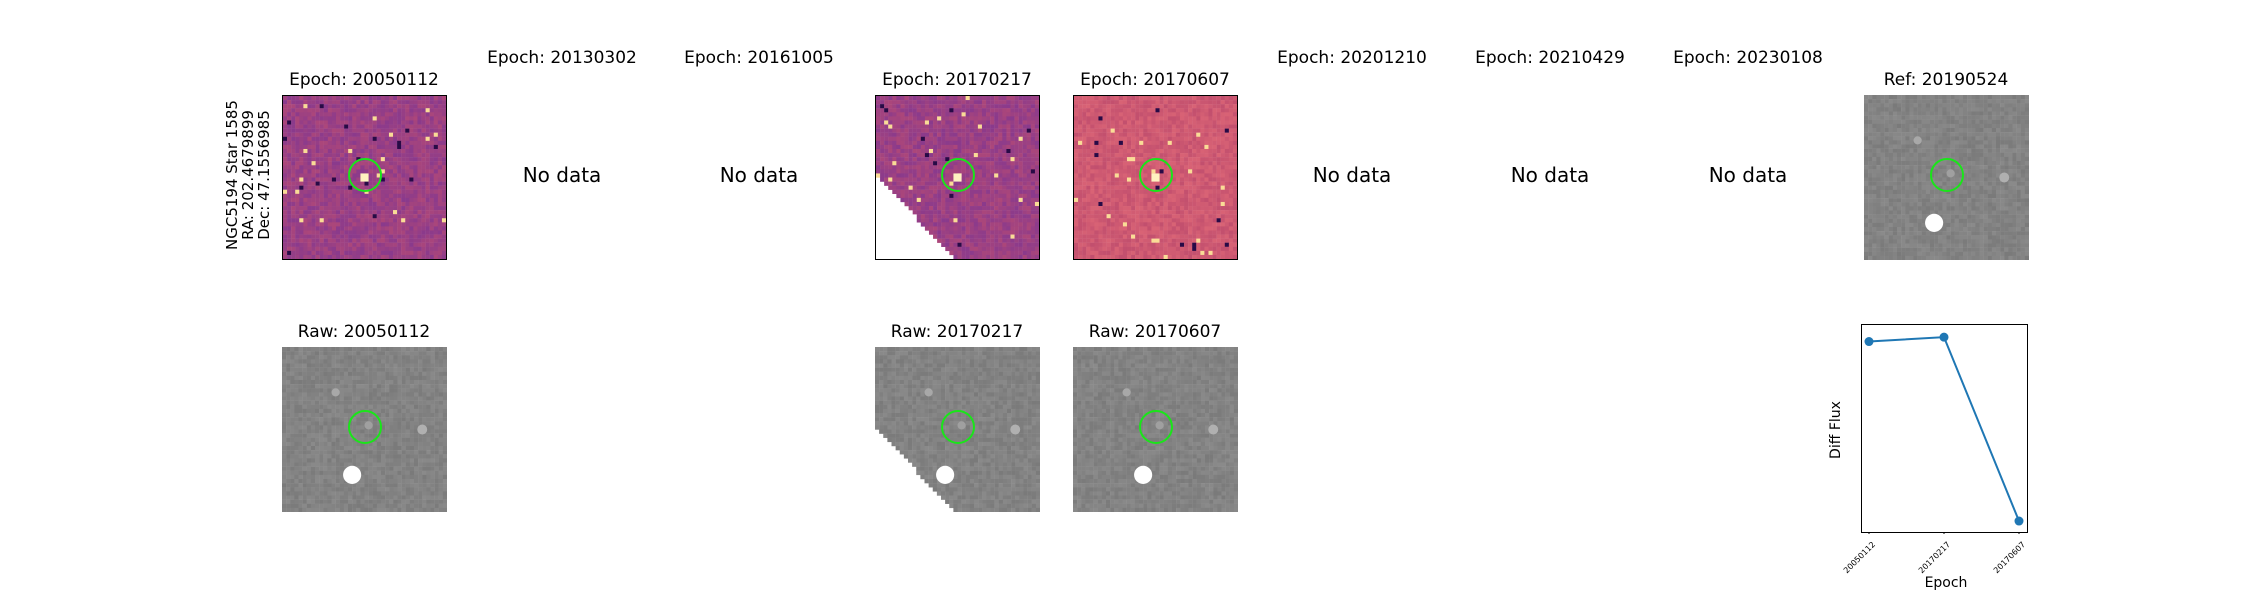 The height and width of the screenshot is (600, 2250). I want to click on epoch-title-20050112: Epoch: 20050112, so click(364, 80).